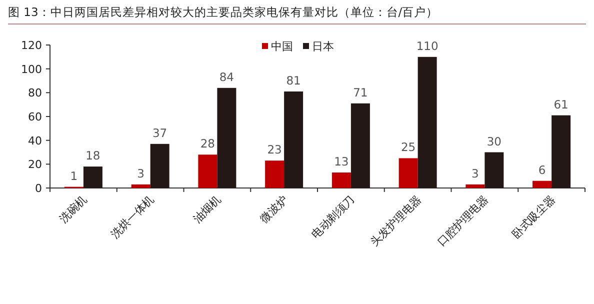 This screenshot has width=594, height=304. I want to click on data-label: 71, so click(360, 92).